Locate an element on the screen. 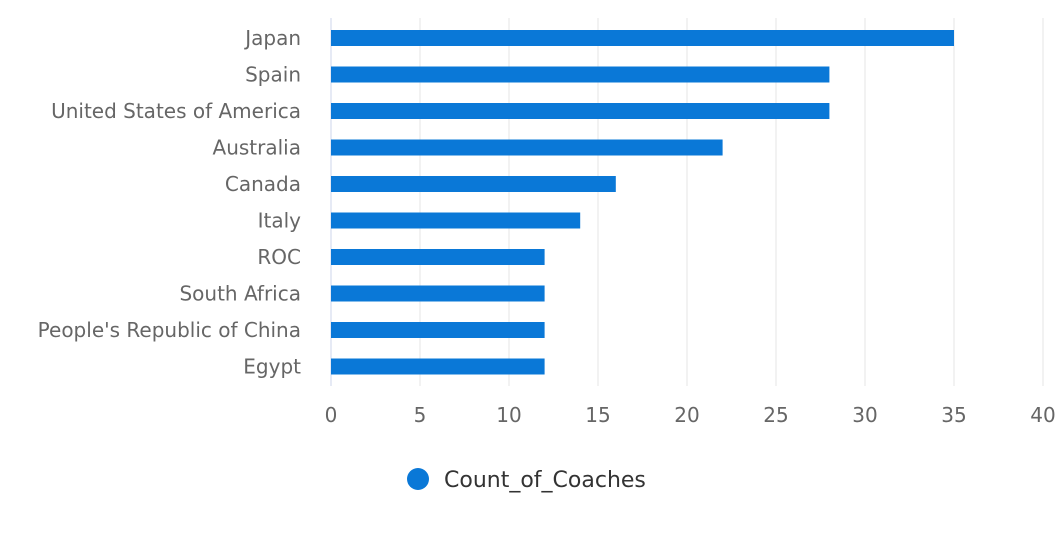 Image resolution: width=1064 pixels, height=540 pixels. bar-united-states-of-america is located at coordinates (580, 111).